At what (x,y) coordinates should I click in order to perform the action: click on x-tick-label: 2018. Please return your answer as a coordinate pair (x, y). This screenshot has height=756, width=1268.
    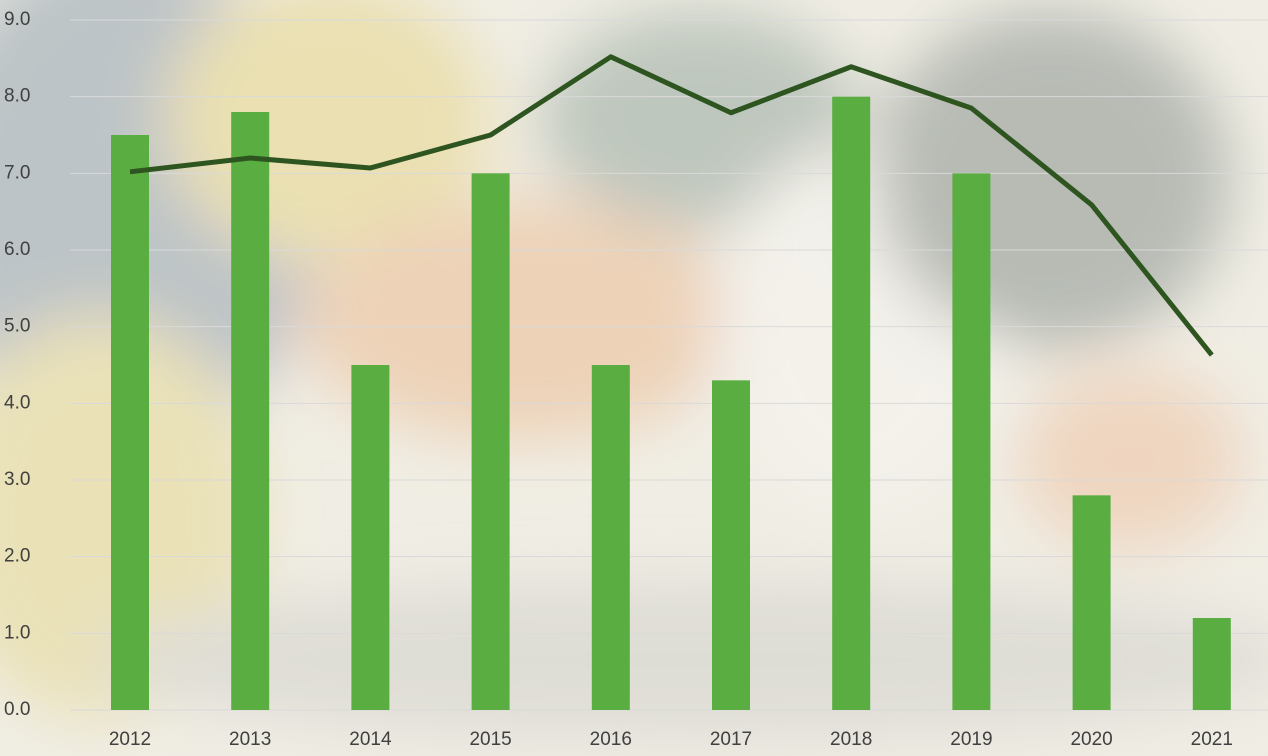
    Looking at the image, I should click on (851, 739).